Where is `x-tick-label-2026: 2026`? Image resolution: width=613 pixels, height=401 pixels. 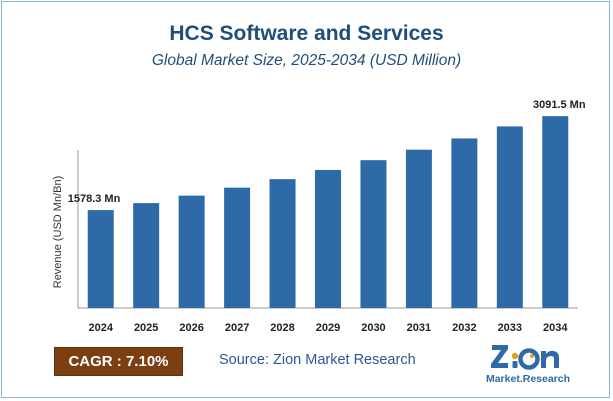 x-tick-label-2026: 2026 is located at coordinates (191, 328).